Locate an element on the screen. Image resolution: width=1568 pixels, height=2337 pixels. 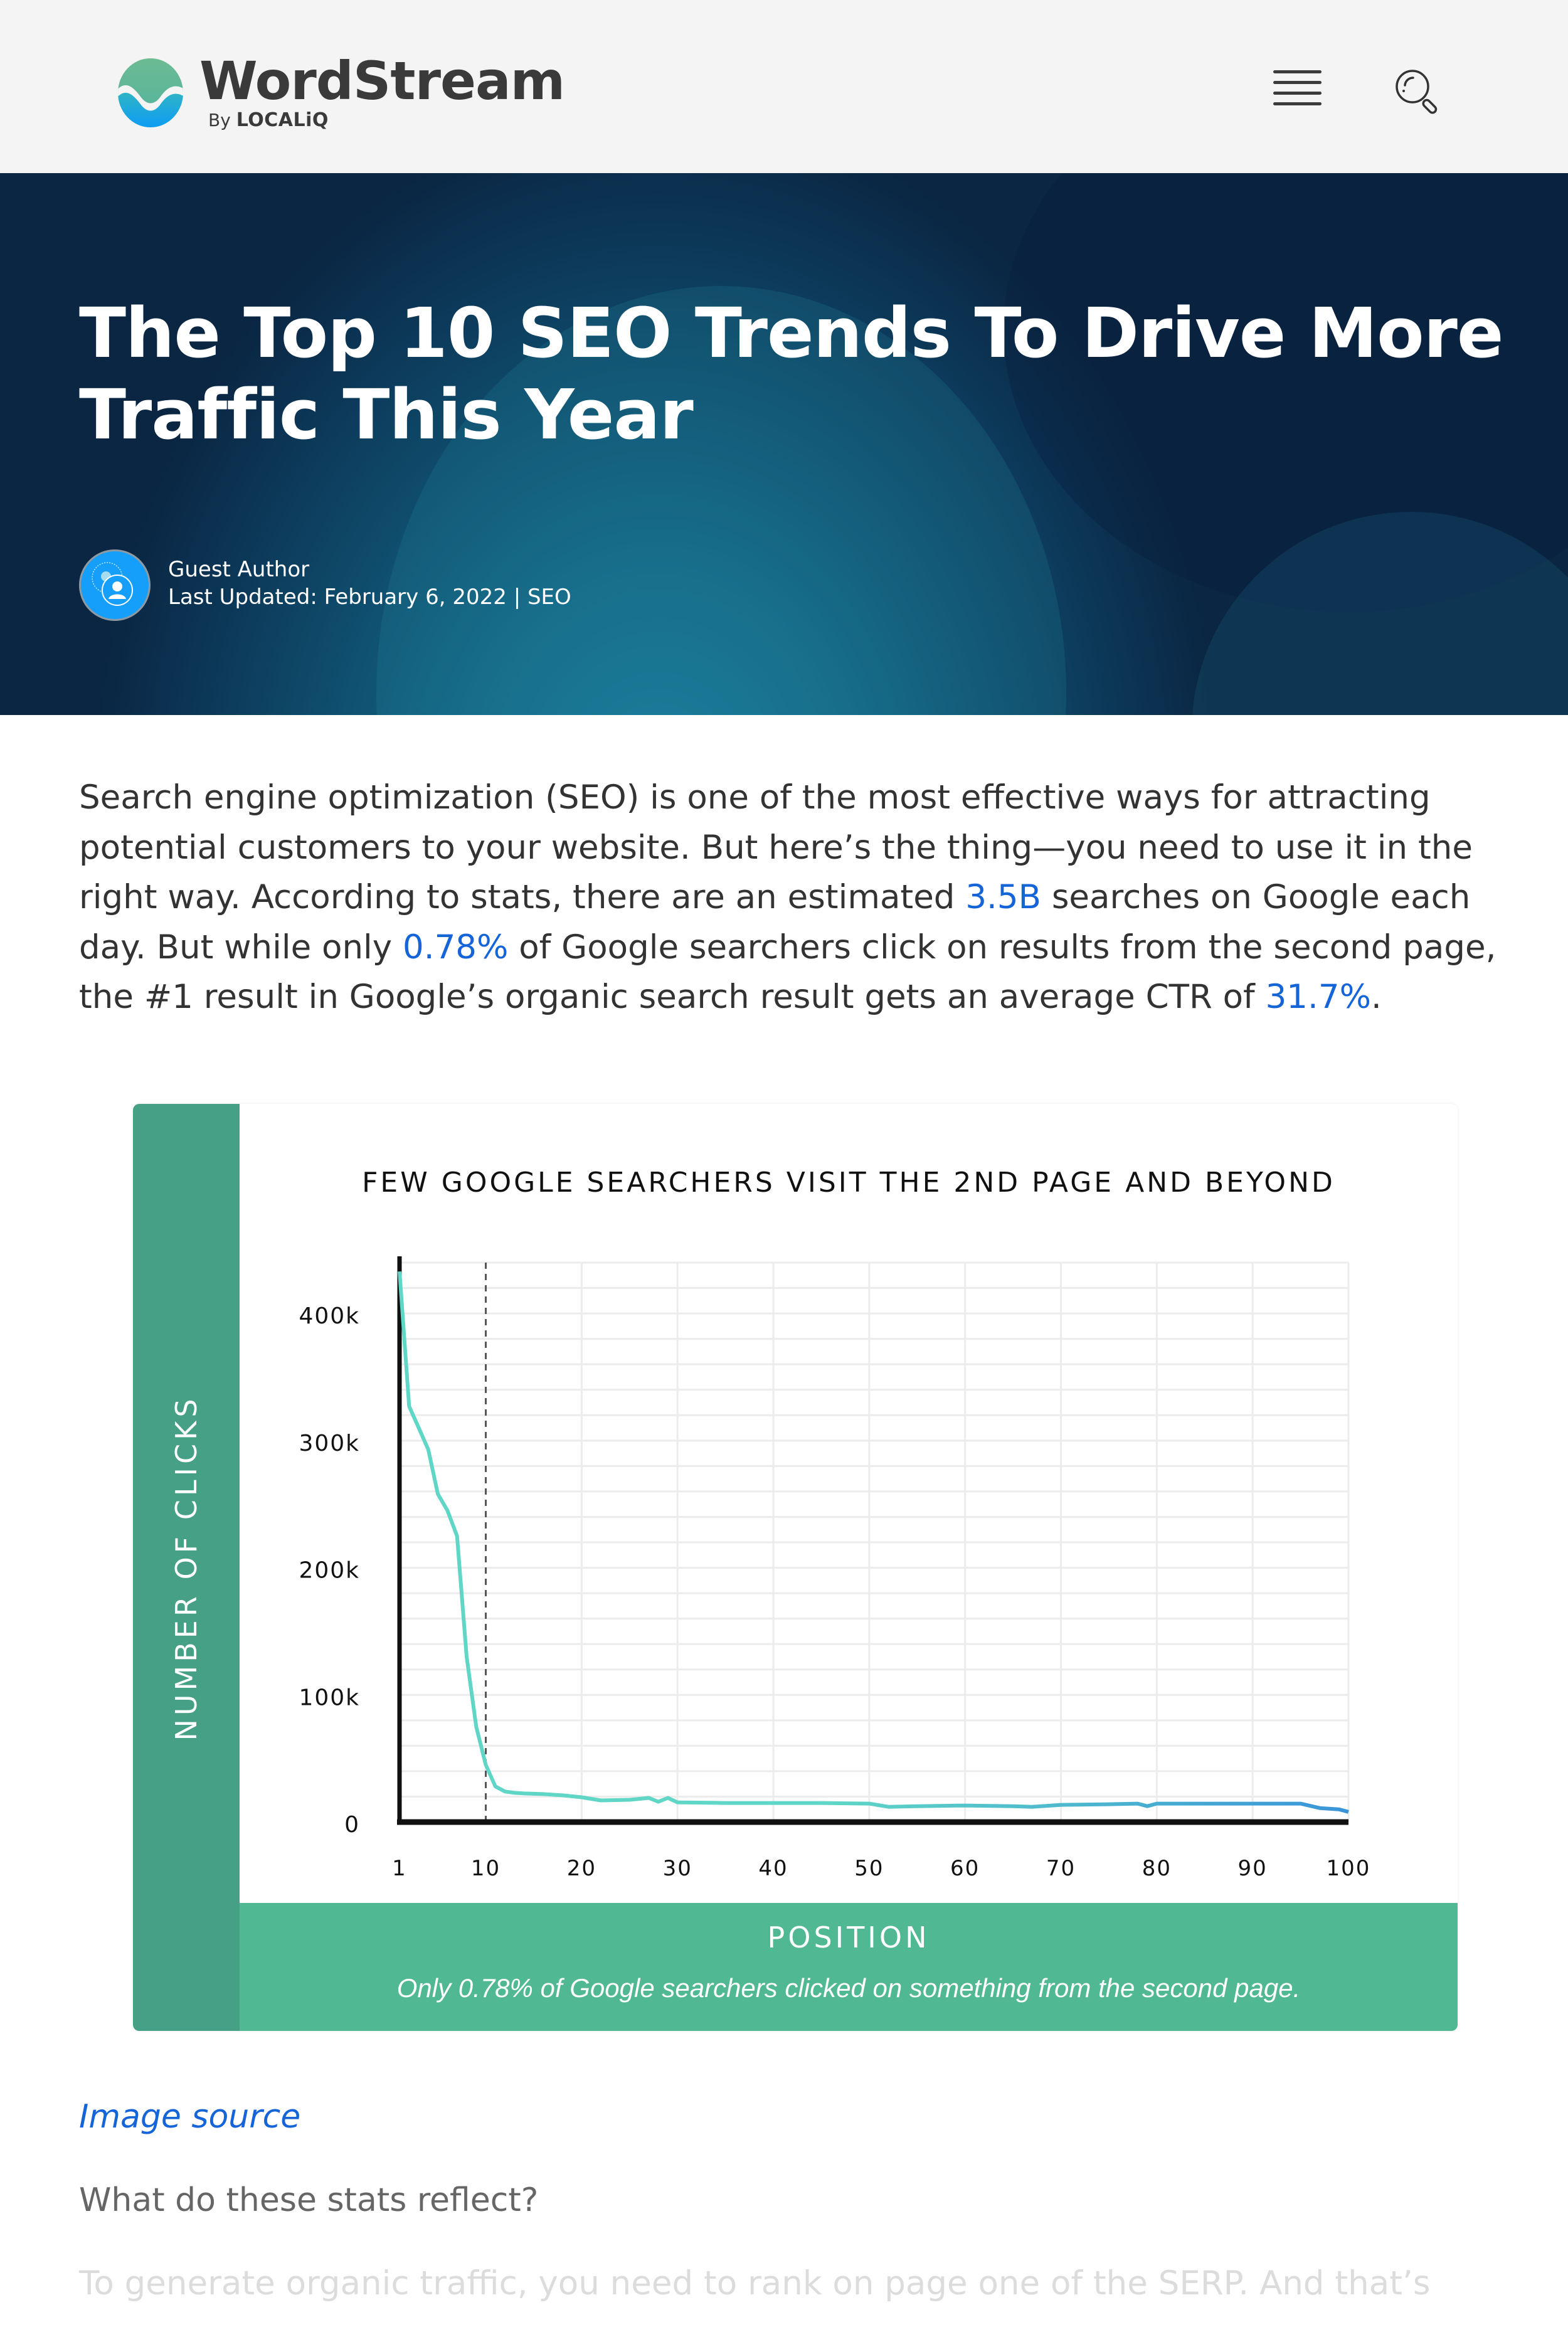
stat-link-second-page: 0.78% is located at coordinates (456, 947).